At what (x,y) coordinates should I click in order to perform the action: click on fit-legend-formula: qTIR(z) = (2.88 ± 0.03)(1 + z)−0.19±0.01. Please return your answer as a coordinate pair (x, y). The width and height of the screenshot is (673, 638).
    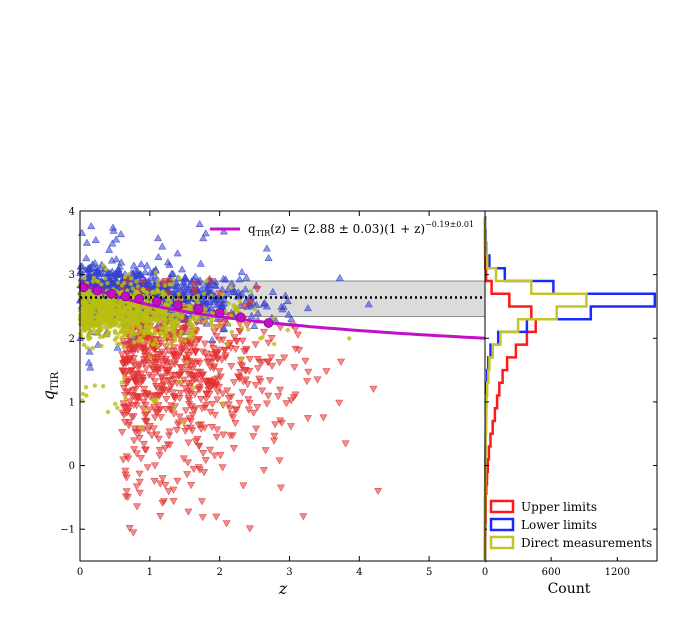
    Looking at the image, I should click on (361, 229).